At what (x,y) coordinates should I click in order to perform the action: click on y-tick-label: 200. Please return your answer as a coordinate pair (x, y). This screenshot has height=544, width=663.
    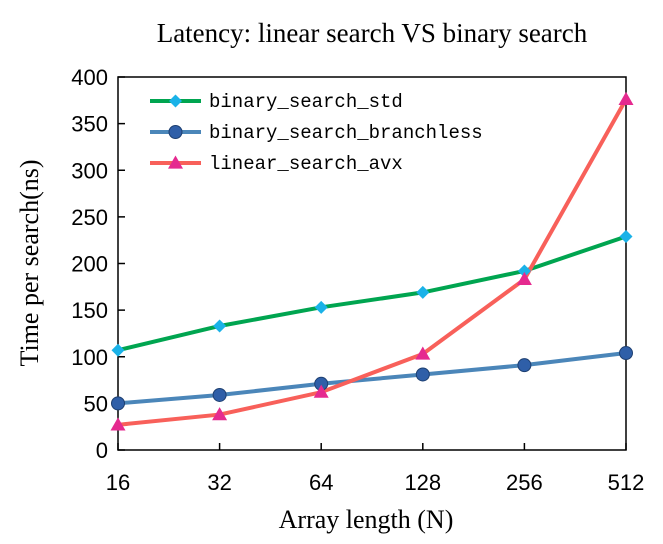
    Looking at the image, I should click on (89, 264).